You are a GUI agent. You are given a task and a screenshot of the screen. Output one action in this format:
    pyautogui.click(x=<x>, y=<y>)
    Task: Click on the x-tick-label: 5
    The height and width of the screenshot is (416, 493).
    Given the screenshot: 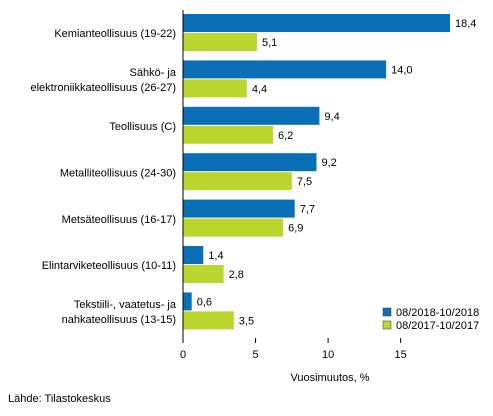 What is the action you would take?
    pyautogui.click(x=255, y=355)
    